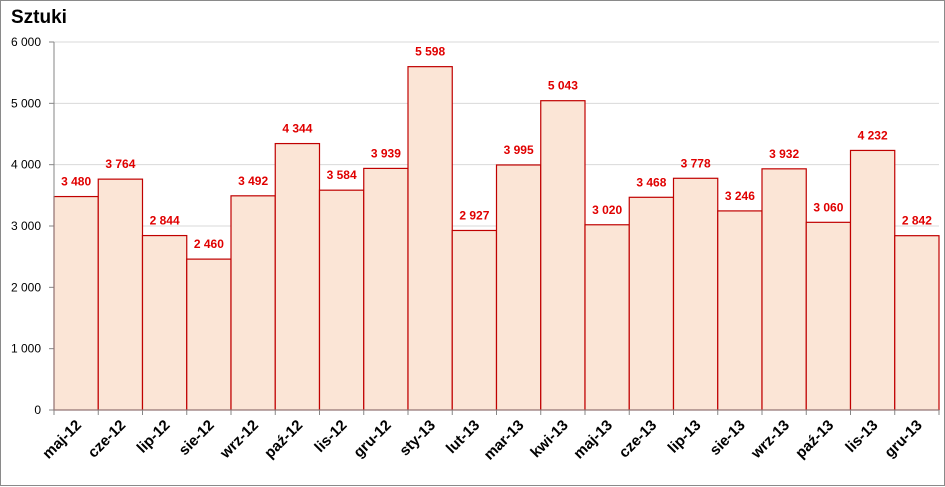 This screenshot has height=487, width=945. What do you see at coordinates (519, 150) in the screenshot?
I see `data-label: 3 995` at bounding box center [519, 150].